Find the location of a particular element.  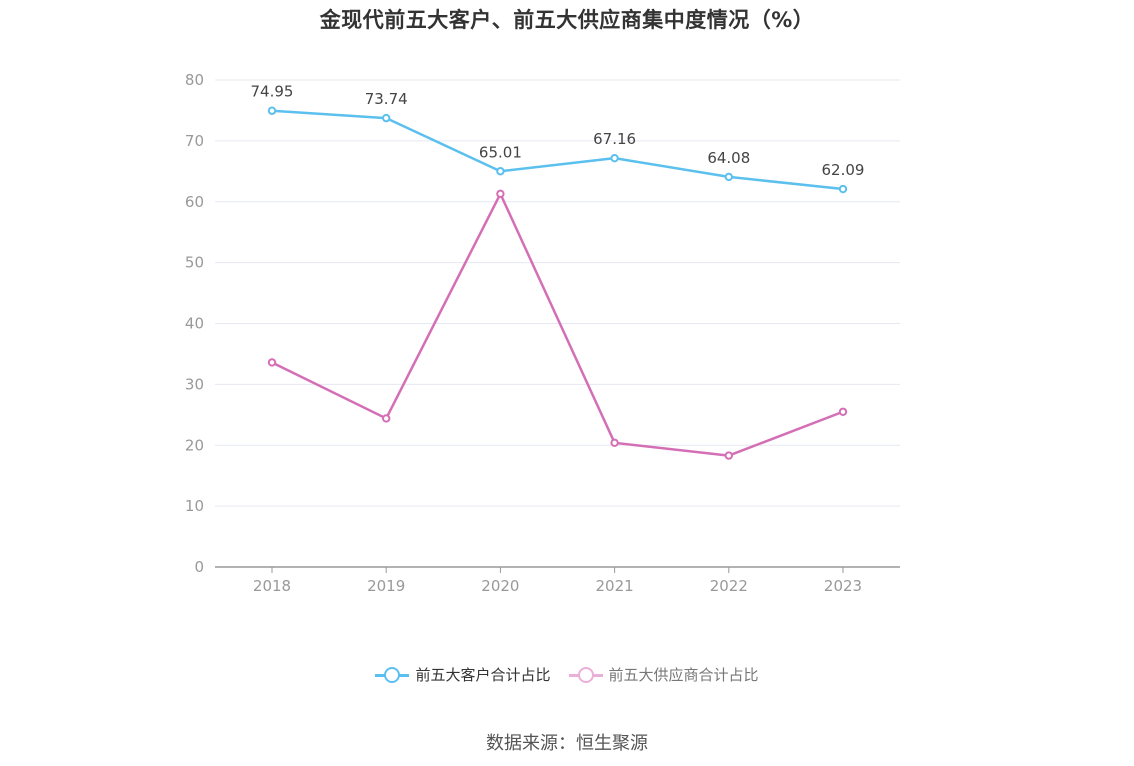

data-point-s2-2021 is located at coordinates (614, 443).